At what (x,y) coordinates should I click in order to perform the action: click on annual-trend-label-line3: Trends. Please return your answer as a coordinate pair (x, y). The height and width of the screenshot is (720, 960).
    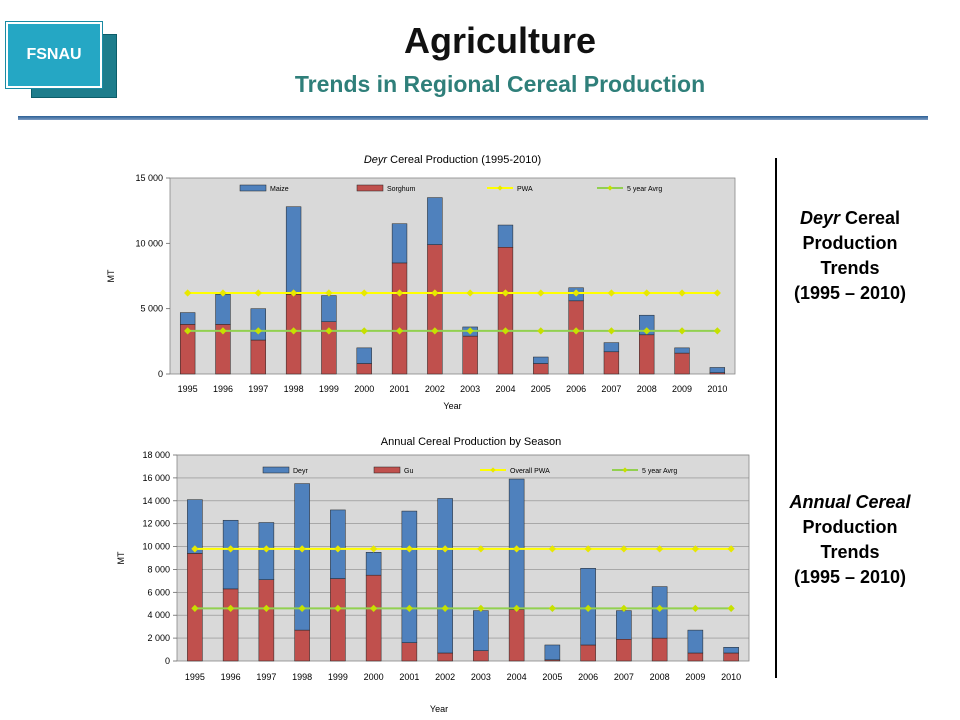
    Looking at the image, I should click on (850, 552).